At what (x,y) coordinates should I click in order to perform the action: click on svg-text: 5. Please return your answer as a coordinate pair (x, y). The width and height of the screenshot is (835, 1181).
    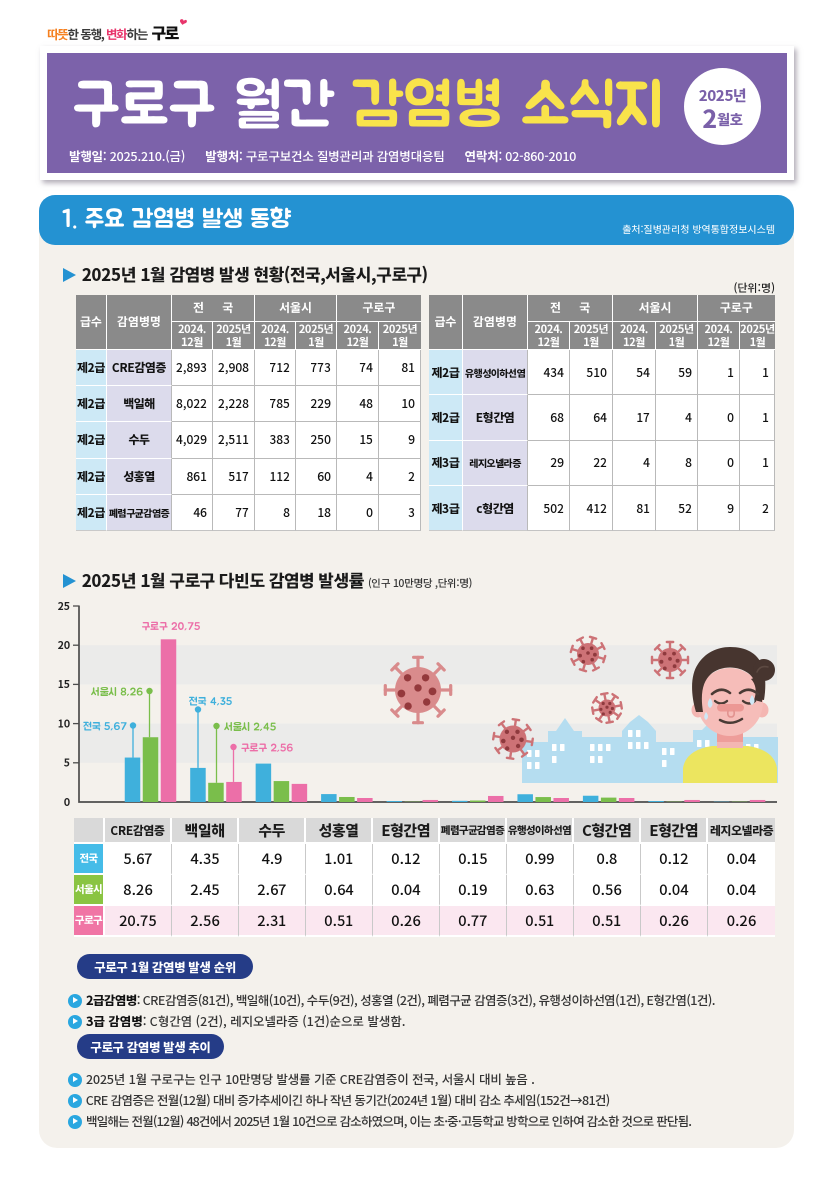
    Looking at the image, I should click on (67, 763).